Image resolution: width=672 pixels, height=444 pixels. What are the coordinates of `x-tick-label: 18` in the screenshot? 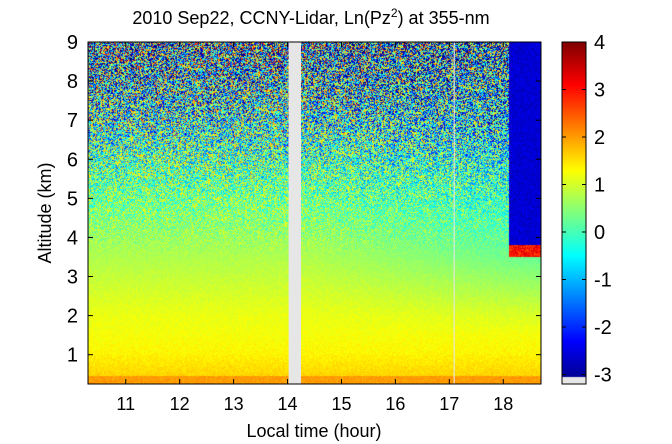 It's located at (503, 404).